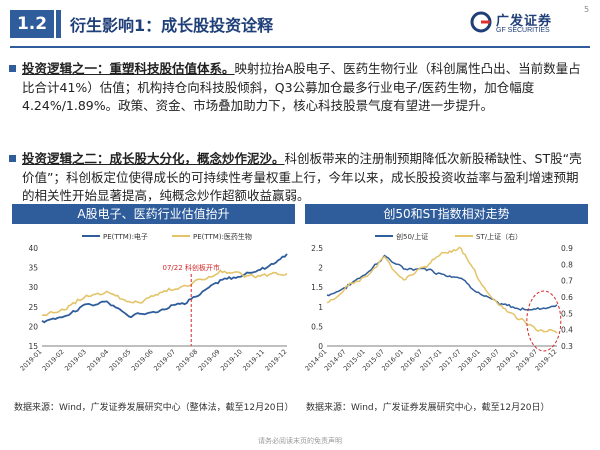 The height and width of the screenshot is (450, 600). What do you see at coordinates (33, 346) in the screenshot?
I see `y-tick-label: 15` at bounding box center [33, 346].